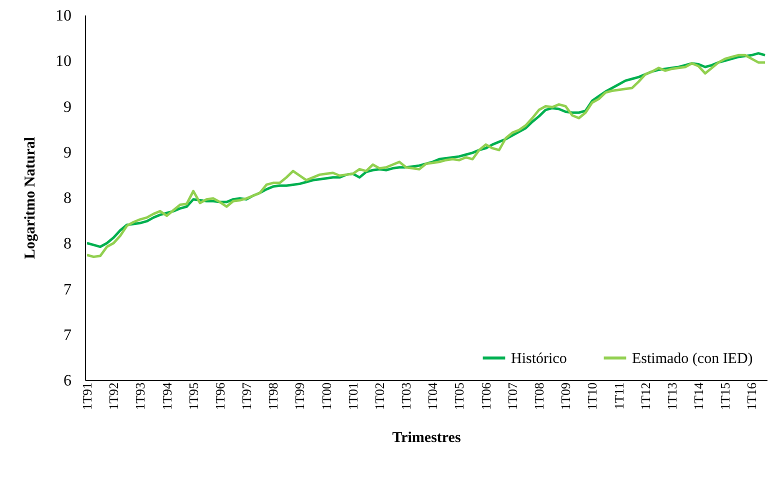 Image resolution: width=768 pixels, height=487 pixels. I want to click on x-tick-label: 1T97, so click(246, 396).